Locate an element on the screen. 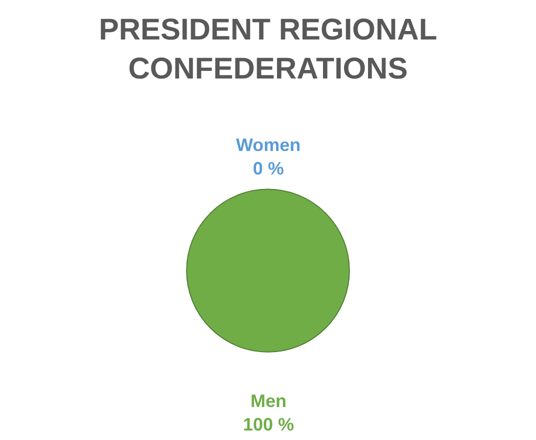 This screenshot has height=440, width=536. chart-title: PRESIDENT REGIONAL CONFEDERATIONS is located at coordinates (268, 50).